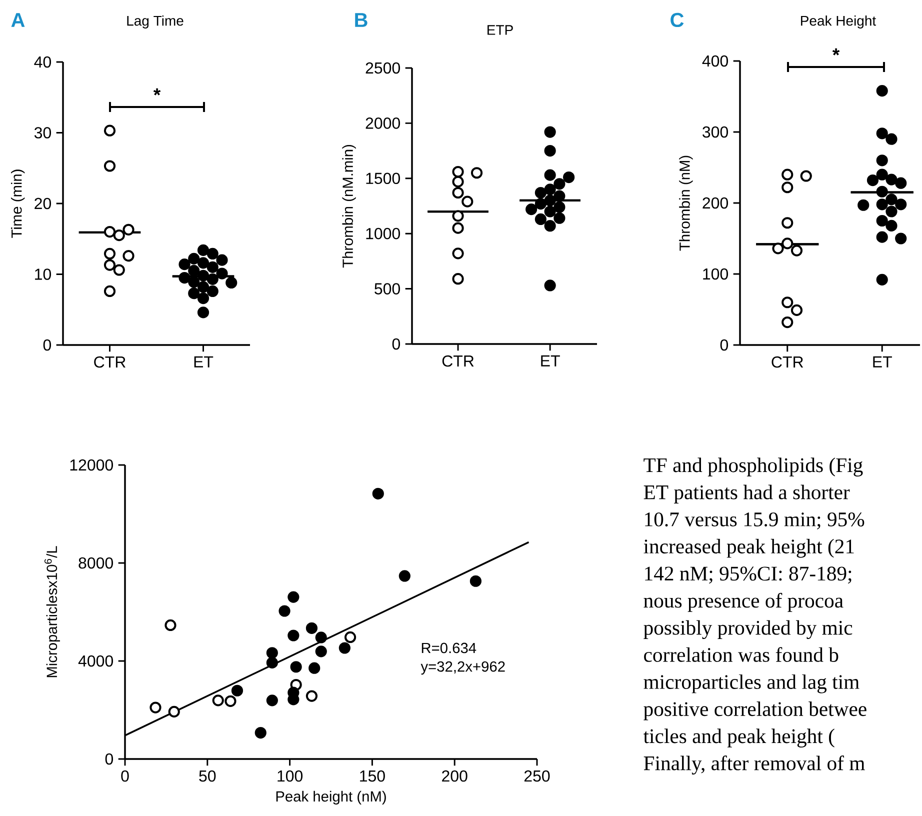 The image size is (922, 816). Describe the element at coordinates (155, 22) in the screenshot. I see `chart-title: Lag Time` at that location.